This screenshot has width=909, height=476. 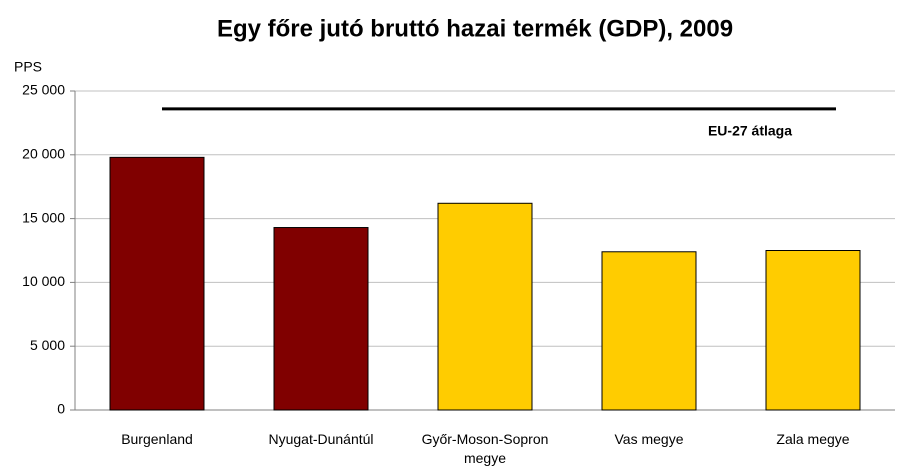 What do you see at coordinates (28, 67) in the screenshot?
I see `y-axis-label: PPS` at bounding box center [28, 67].